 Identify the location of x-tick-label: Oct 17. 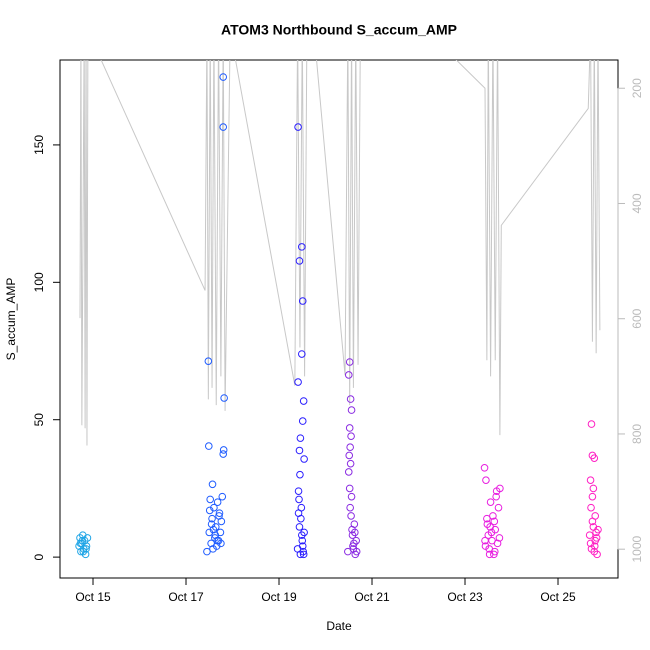
(186, 597).